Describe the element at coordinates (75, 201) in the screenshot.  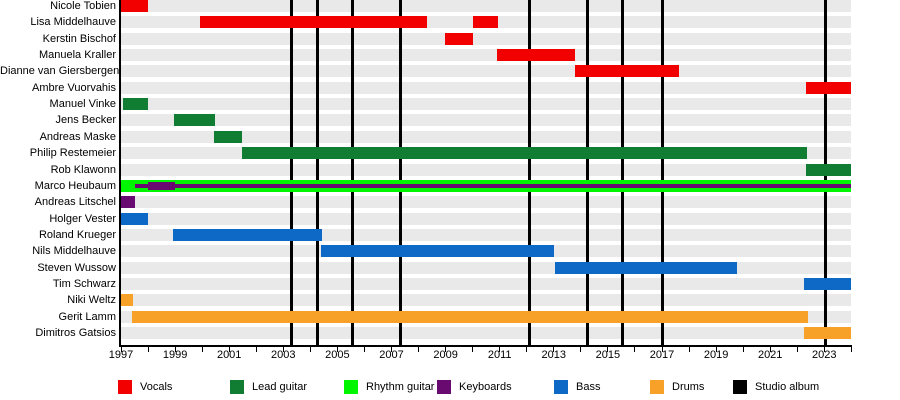
I see `row-label: Andreas Litschel` at that location.